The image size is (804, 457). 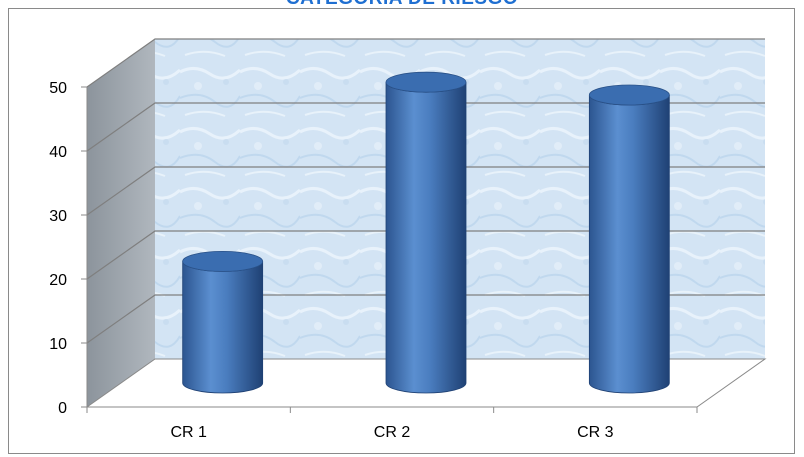 What do you see at coordinates (62, 408) in the screenshot?
I see `y-tick-label: 0` at bounding box center [62, 408].